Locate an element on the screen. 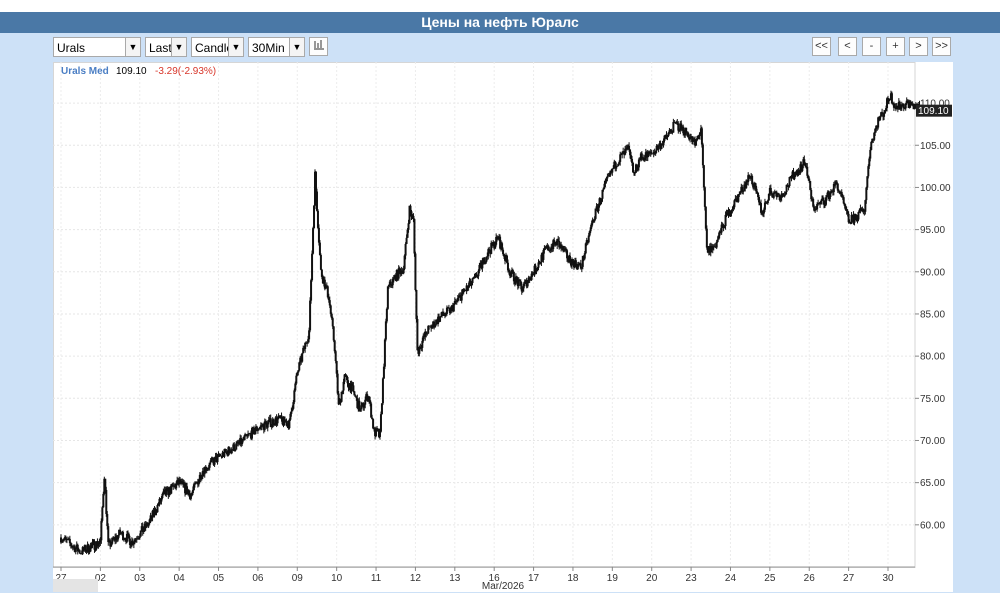 The image size is (1000, 597). nav-next-button: > is located at coordinates (918, 46).